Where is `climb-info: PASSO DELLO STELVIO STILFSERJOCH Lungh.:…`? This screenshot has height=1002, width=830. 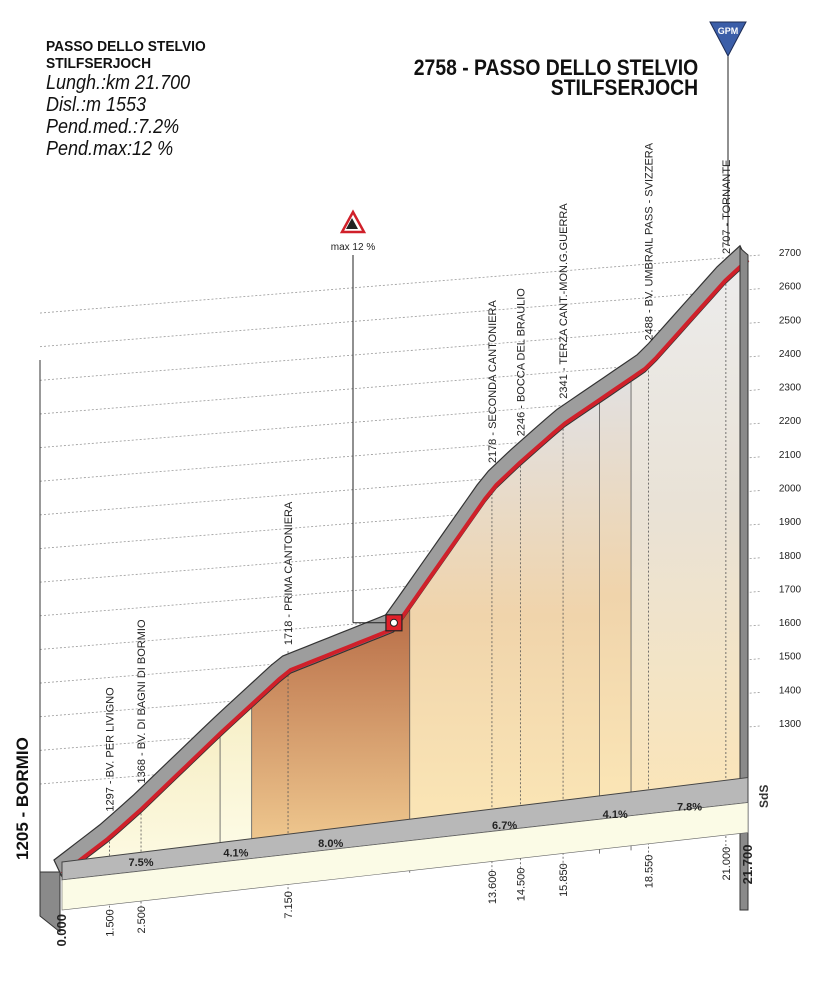
climb-info: PASSO DELLO STELVIO STILFSERJOCH Lungh.:… is located at coordinates (133, 99).